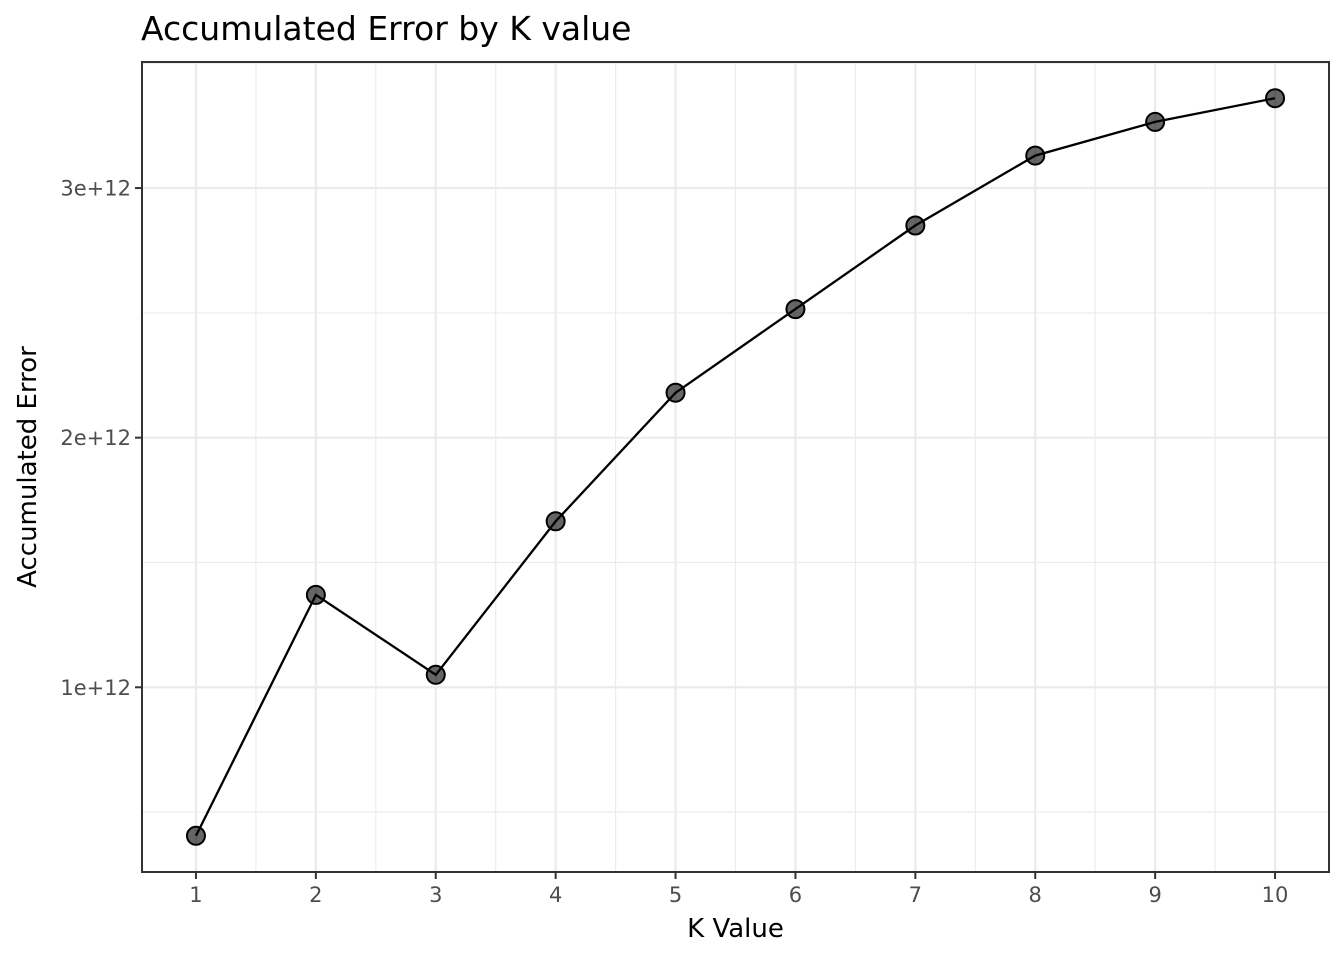 The height and width of the screenshot is (960, 1344). I want to click on y-axis: 1e+12 2e+12 3e+12, so click(101, 438).